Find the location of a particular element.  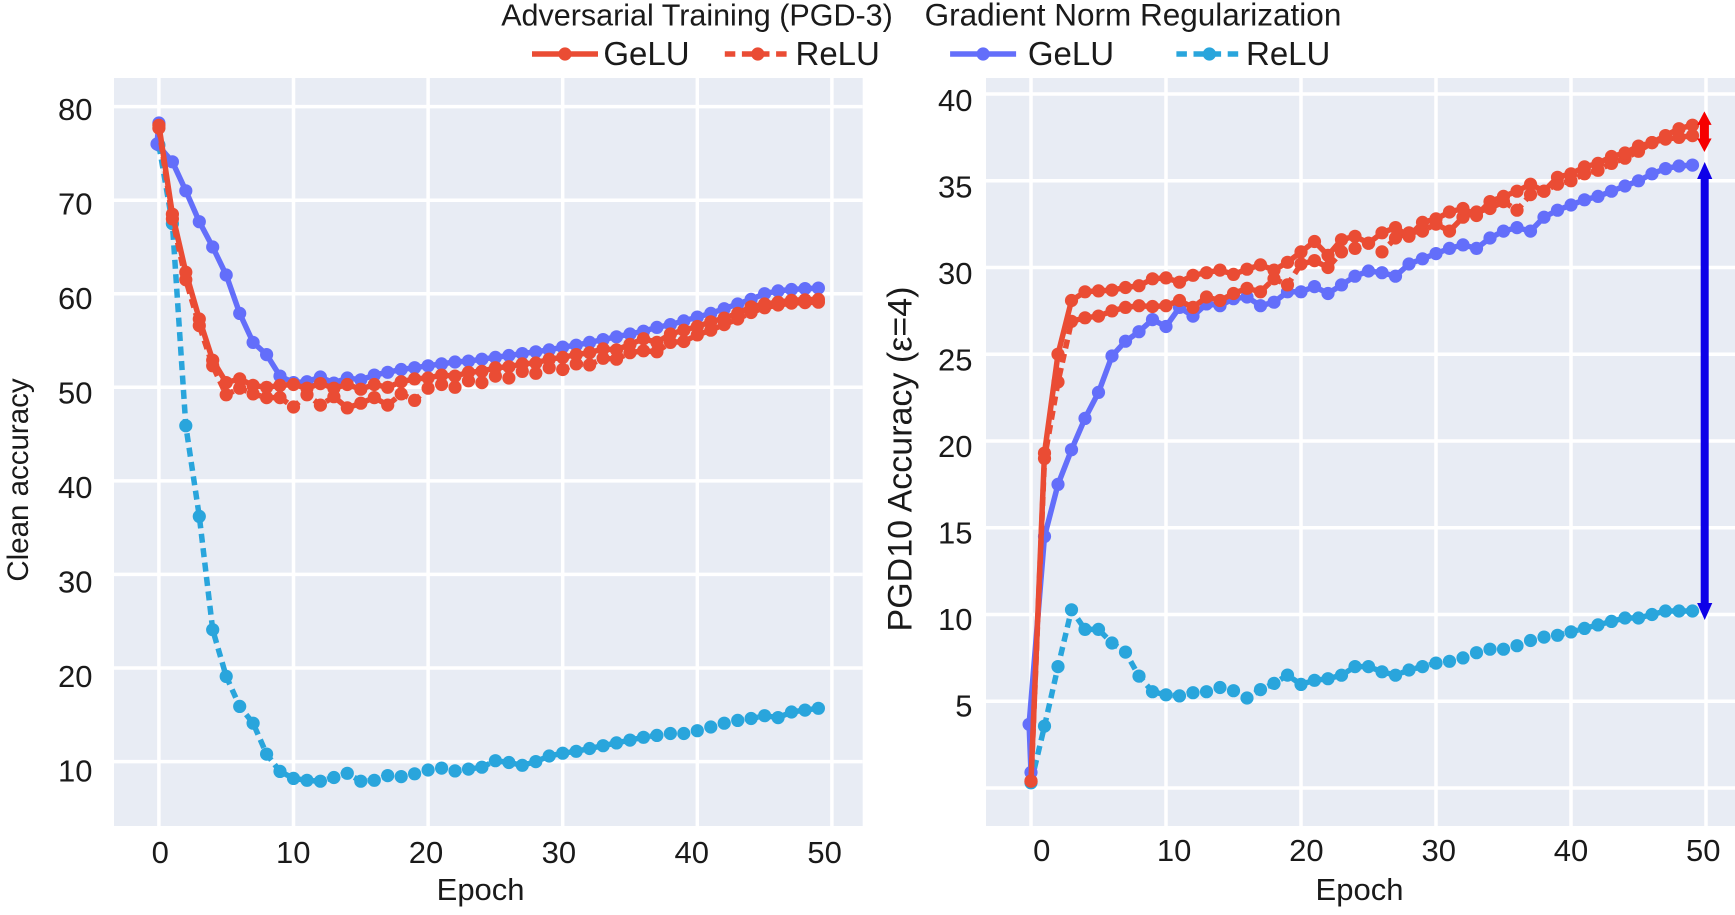

svg-text: Gradient Norm Regularization is located at coordinates (1133, 16).